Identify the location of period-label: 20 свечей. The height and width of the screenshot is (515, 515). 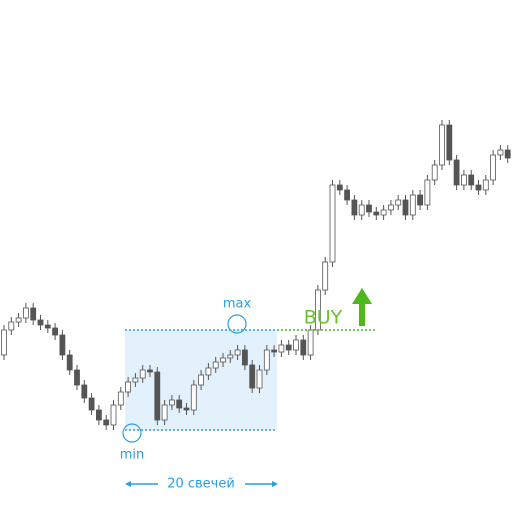
(201, 484).